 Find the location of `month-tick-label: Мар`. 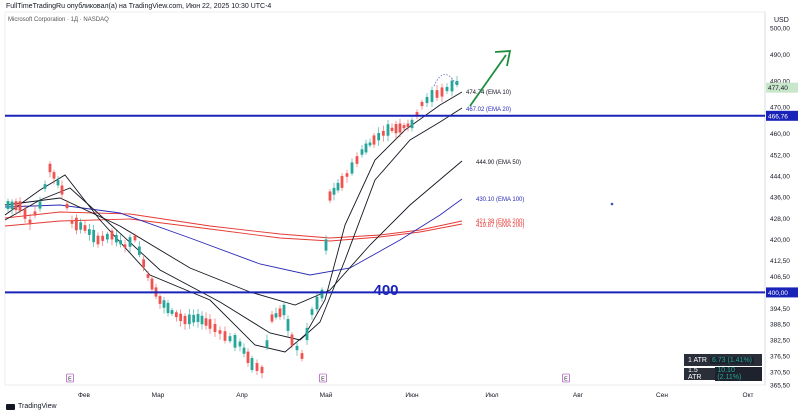

month-tick-label: Мар is located at coordinates (158, 395).